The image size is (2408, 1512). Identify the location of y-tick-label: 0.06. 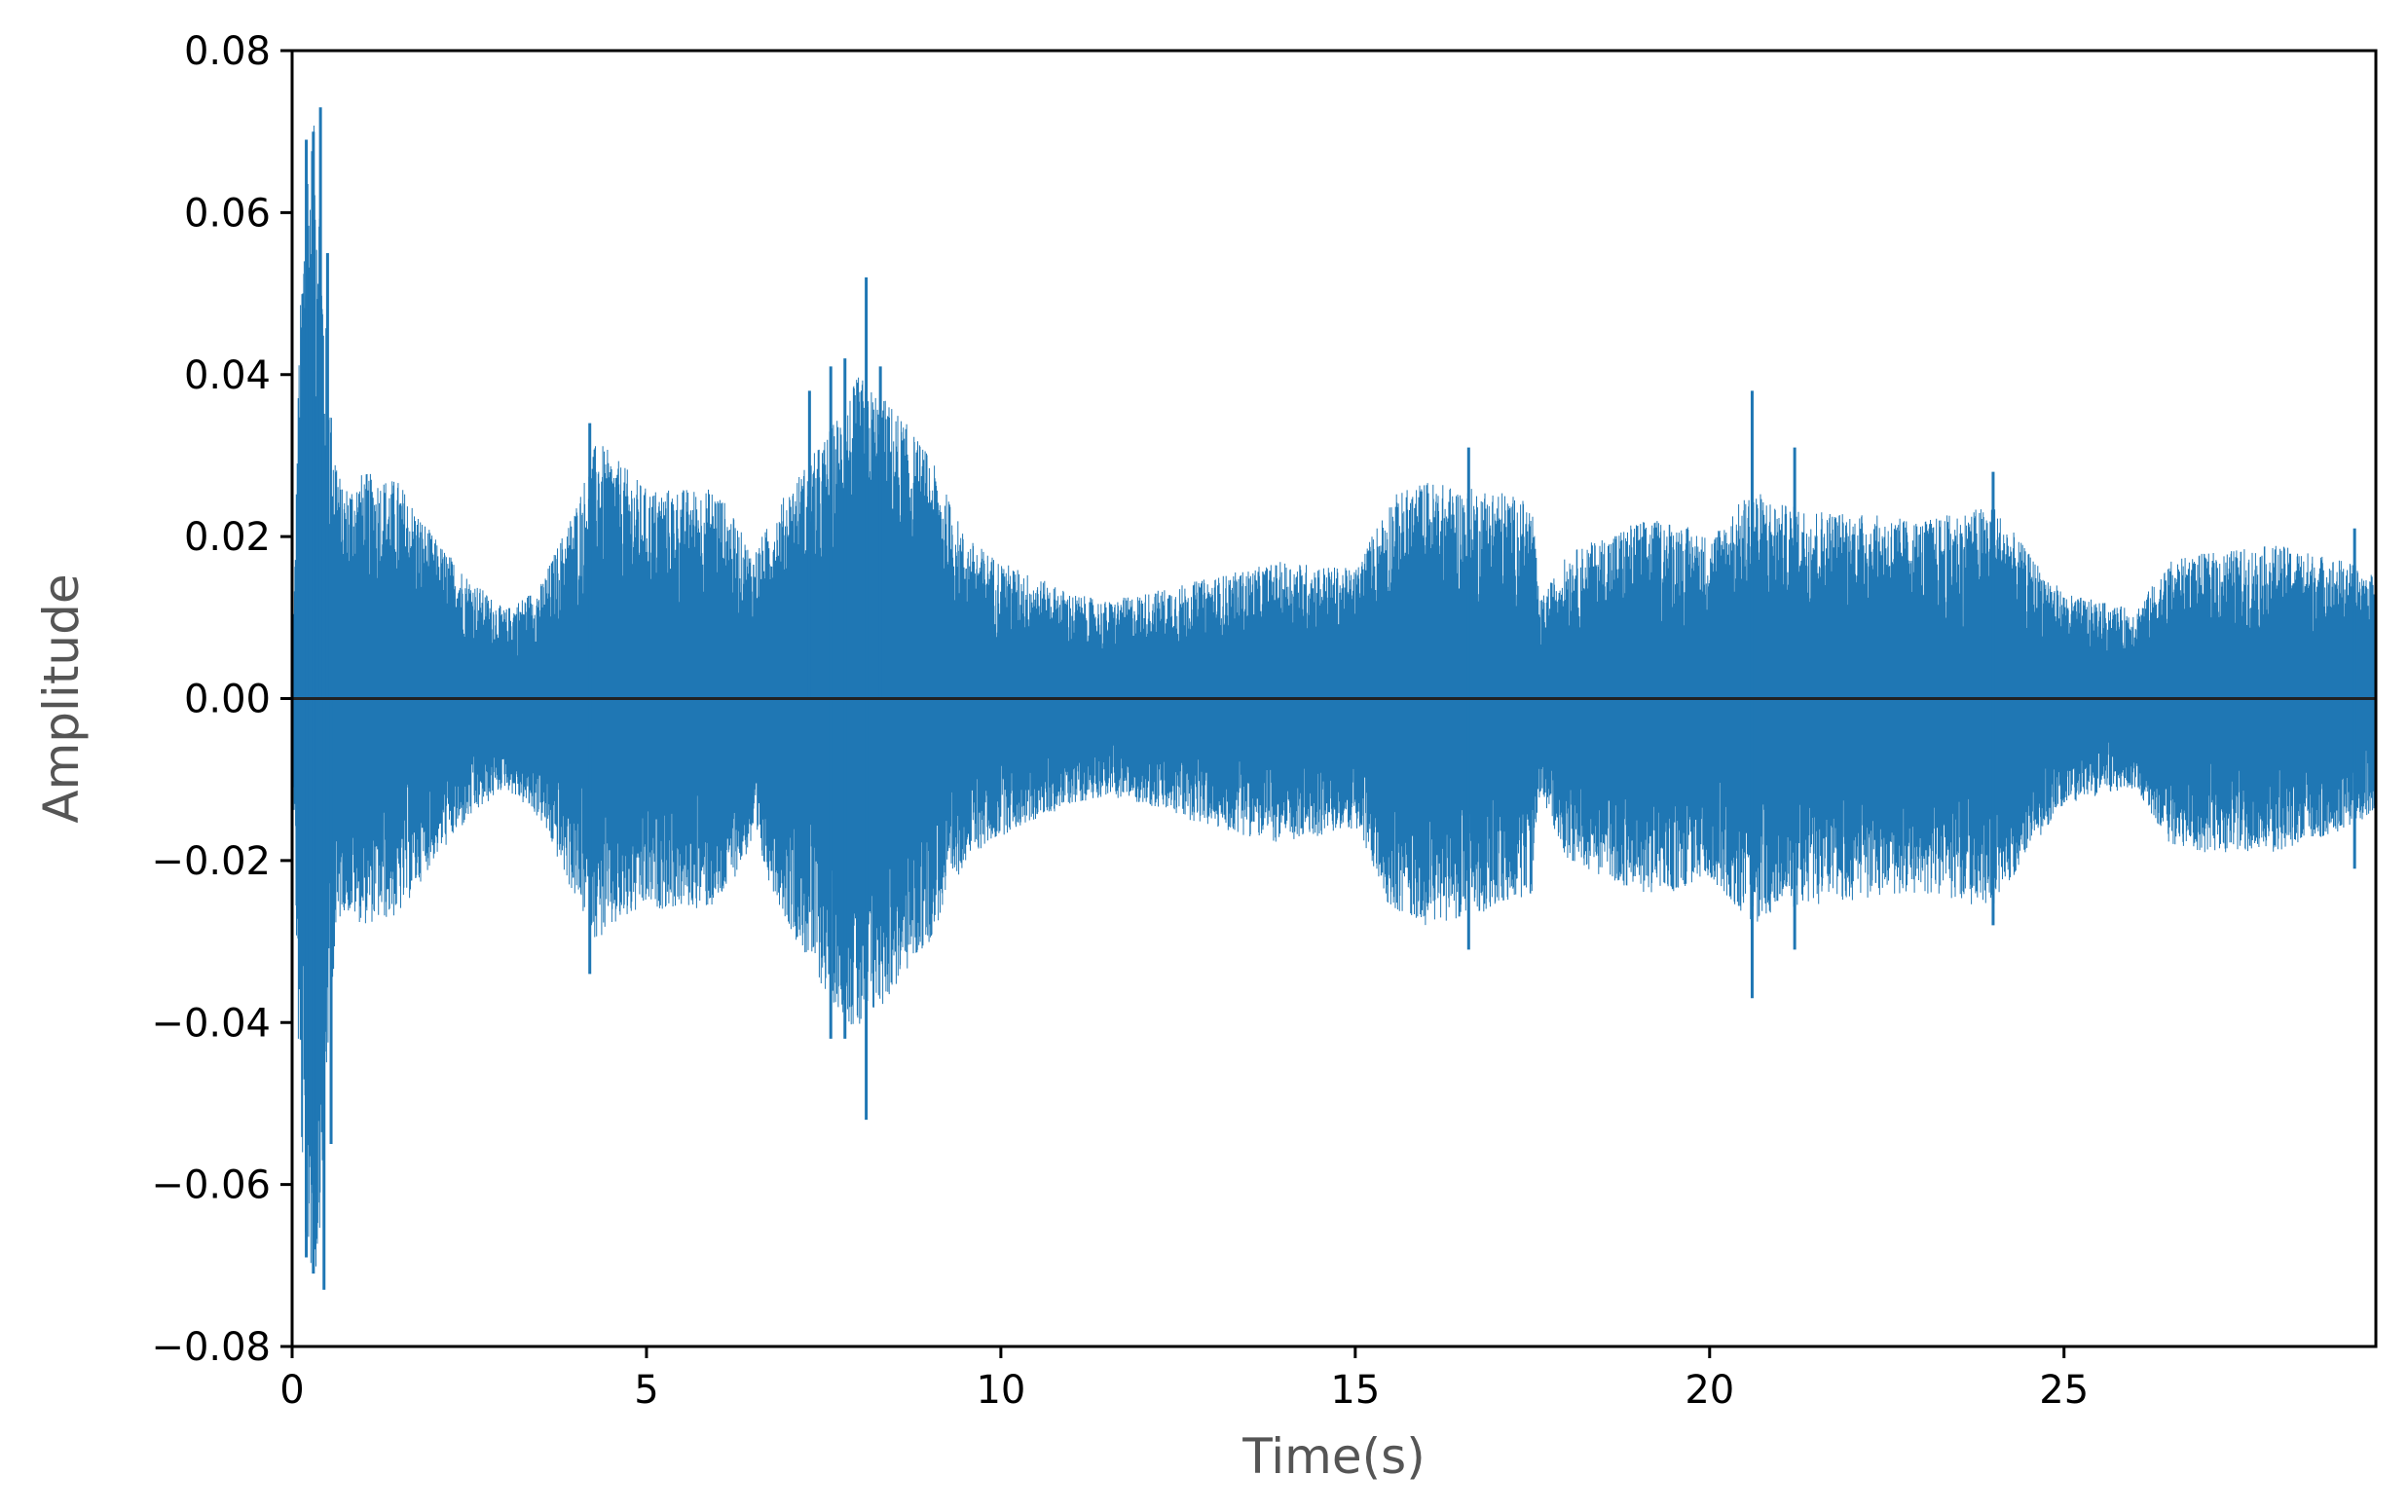
(227, 213).